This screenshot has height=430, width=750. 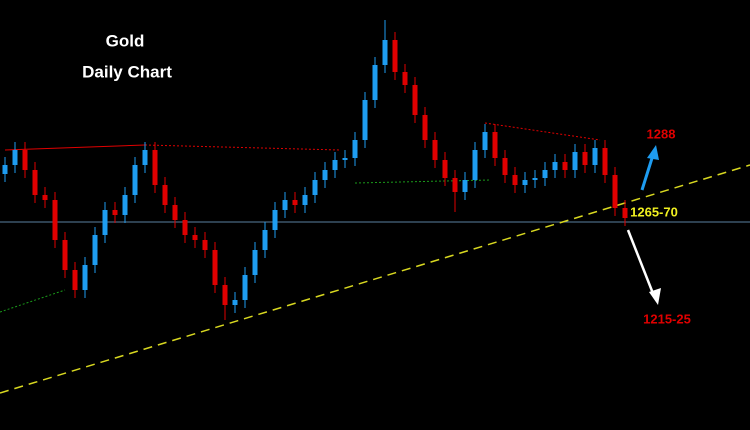 I want to click on chart-subtitle: Daily Chart, so click(x=127, y=71).